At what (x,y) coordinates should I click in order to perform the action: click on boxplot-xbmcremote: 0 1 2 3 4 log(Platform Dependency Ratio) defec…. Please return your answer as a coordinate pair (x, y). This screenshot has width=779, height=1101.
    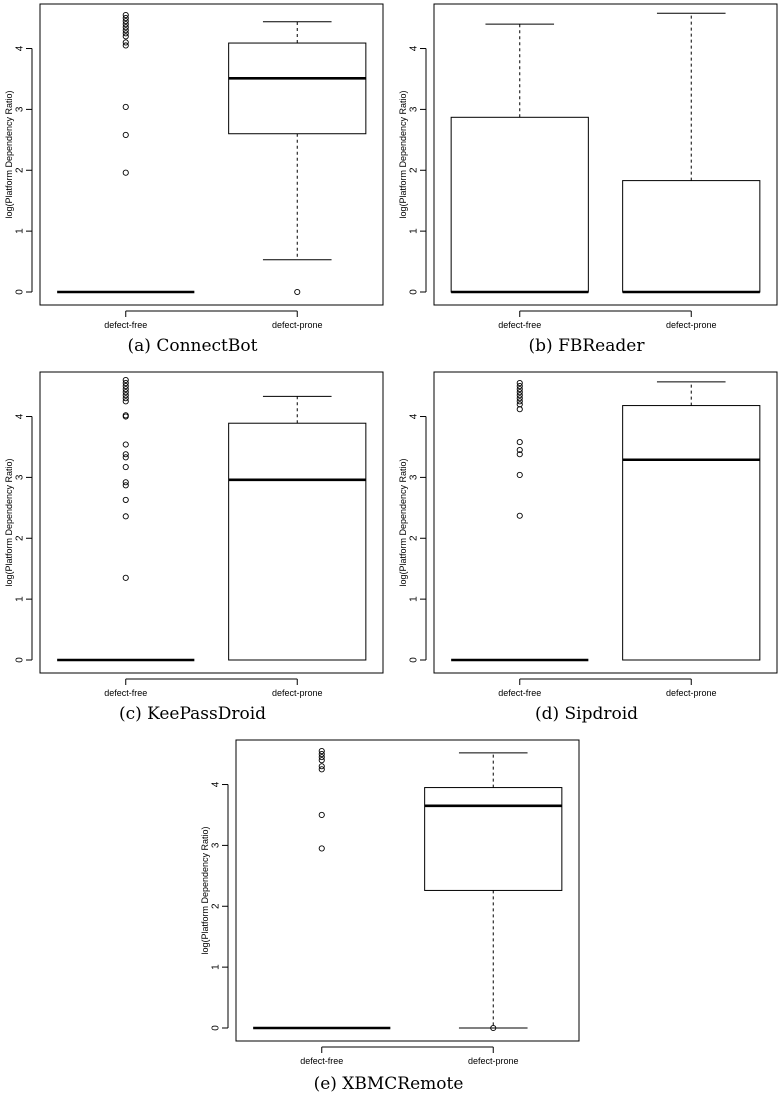
    Looking at the image, I should click on (390, 902).